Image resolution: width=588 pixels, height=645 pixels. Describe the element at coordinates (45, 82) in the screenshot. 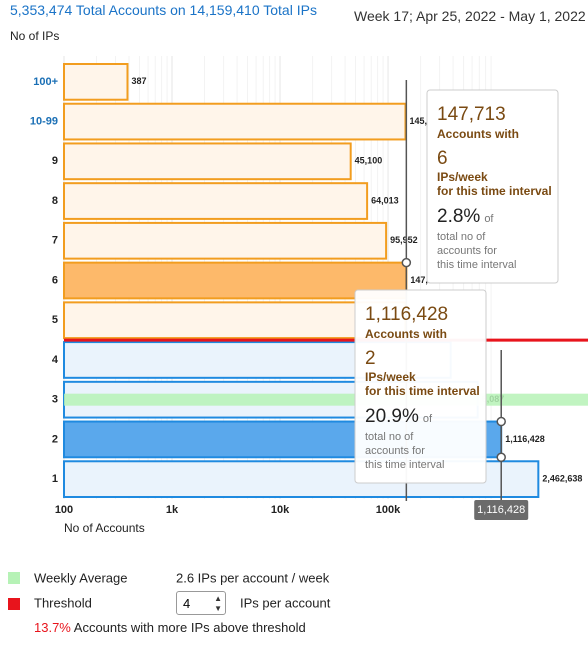

I see `y-tick-label: 100+` at that location.